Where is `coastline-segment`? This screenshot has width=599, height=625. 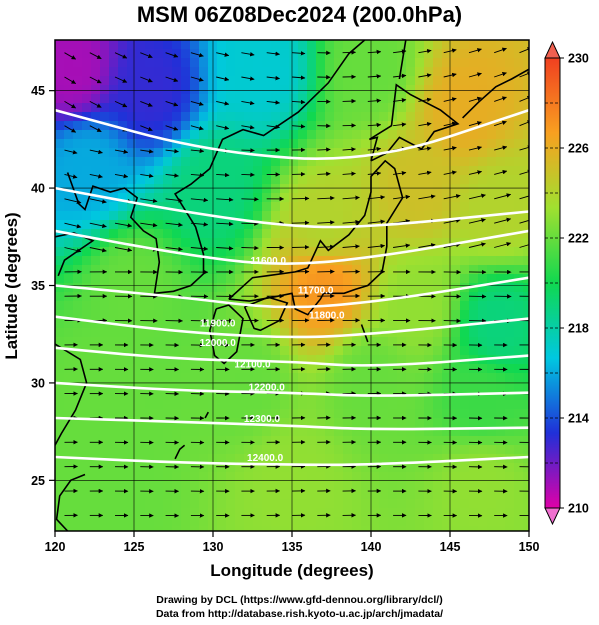 coastline-segment is located at coordinates (71, 394).